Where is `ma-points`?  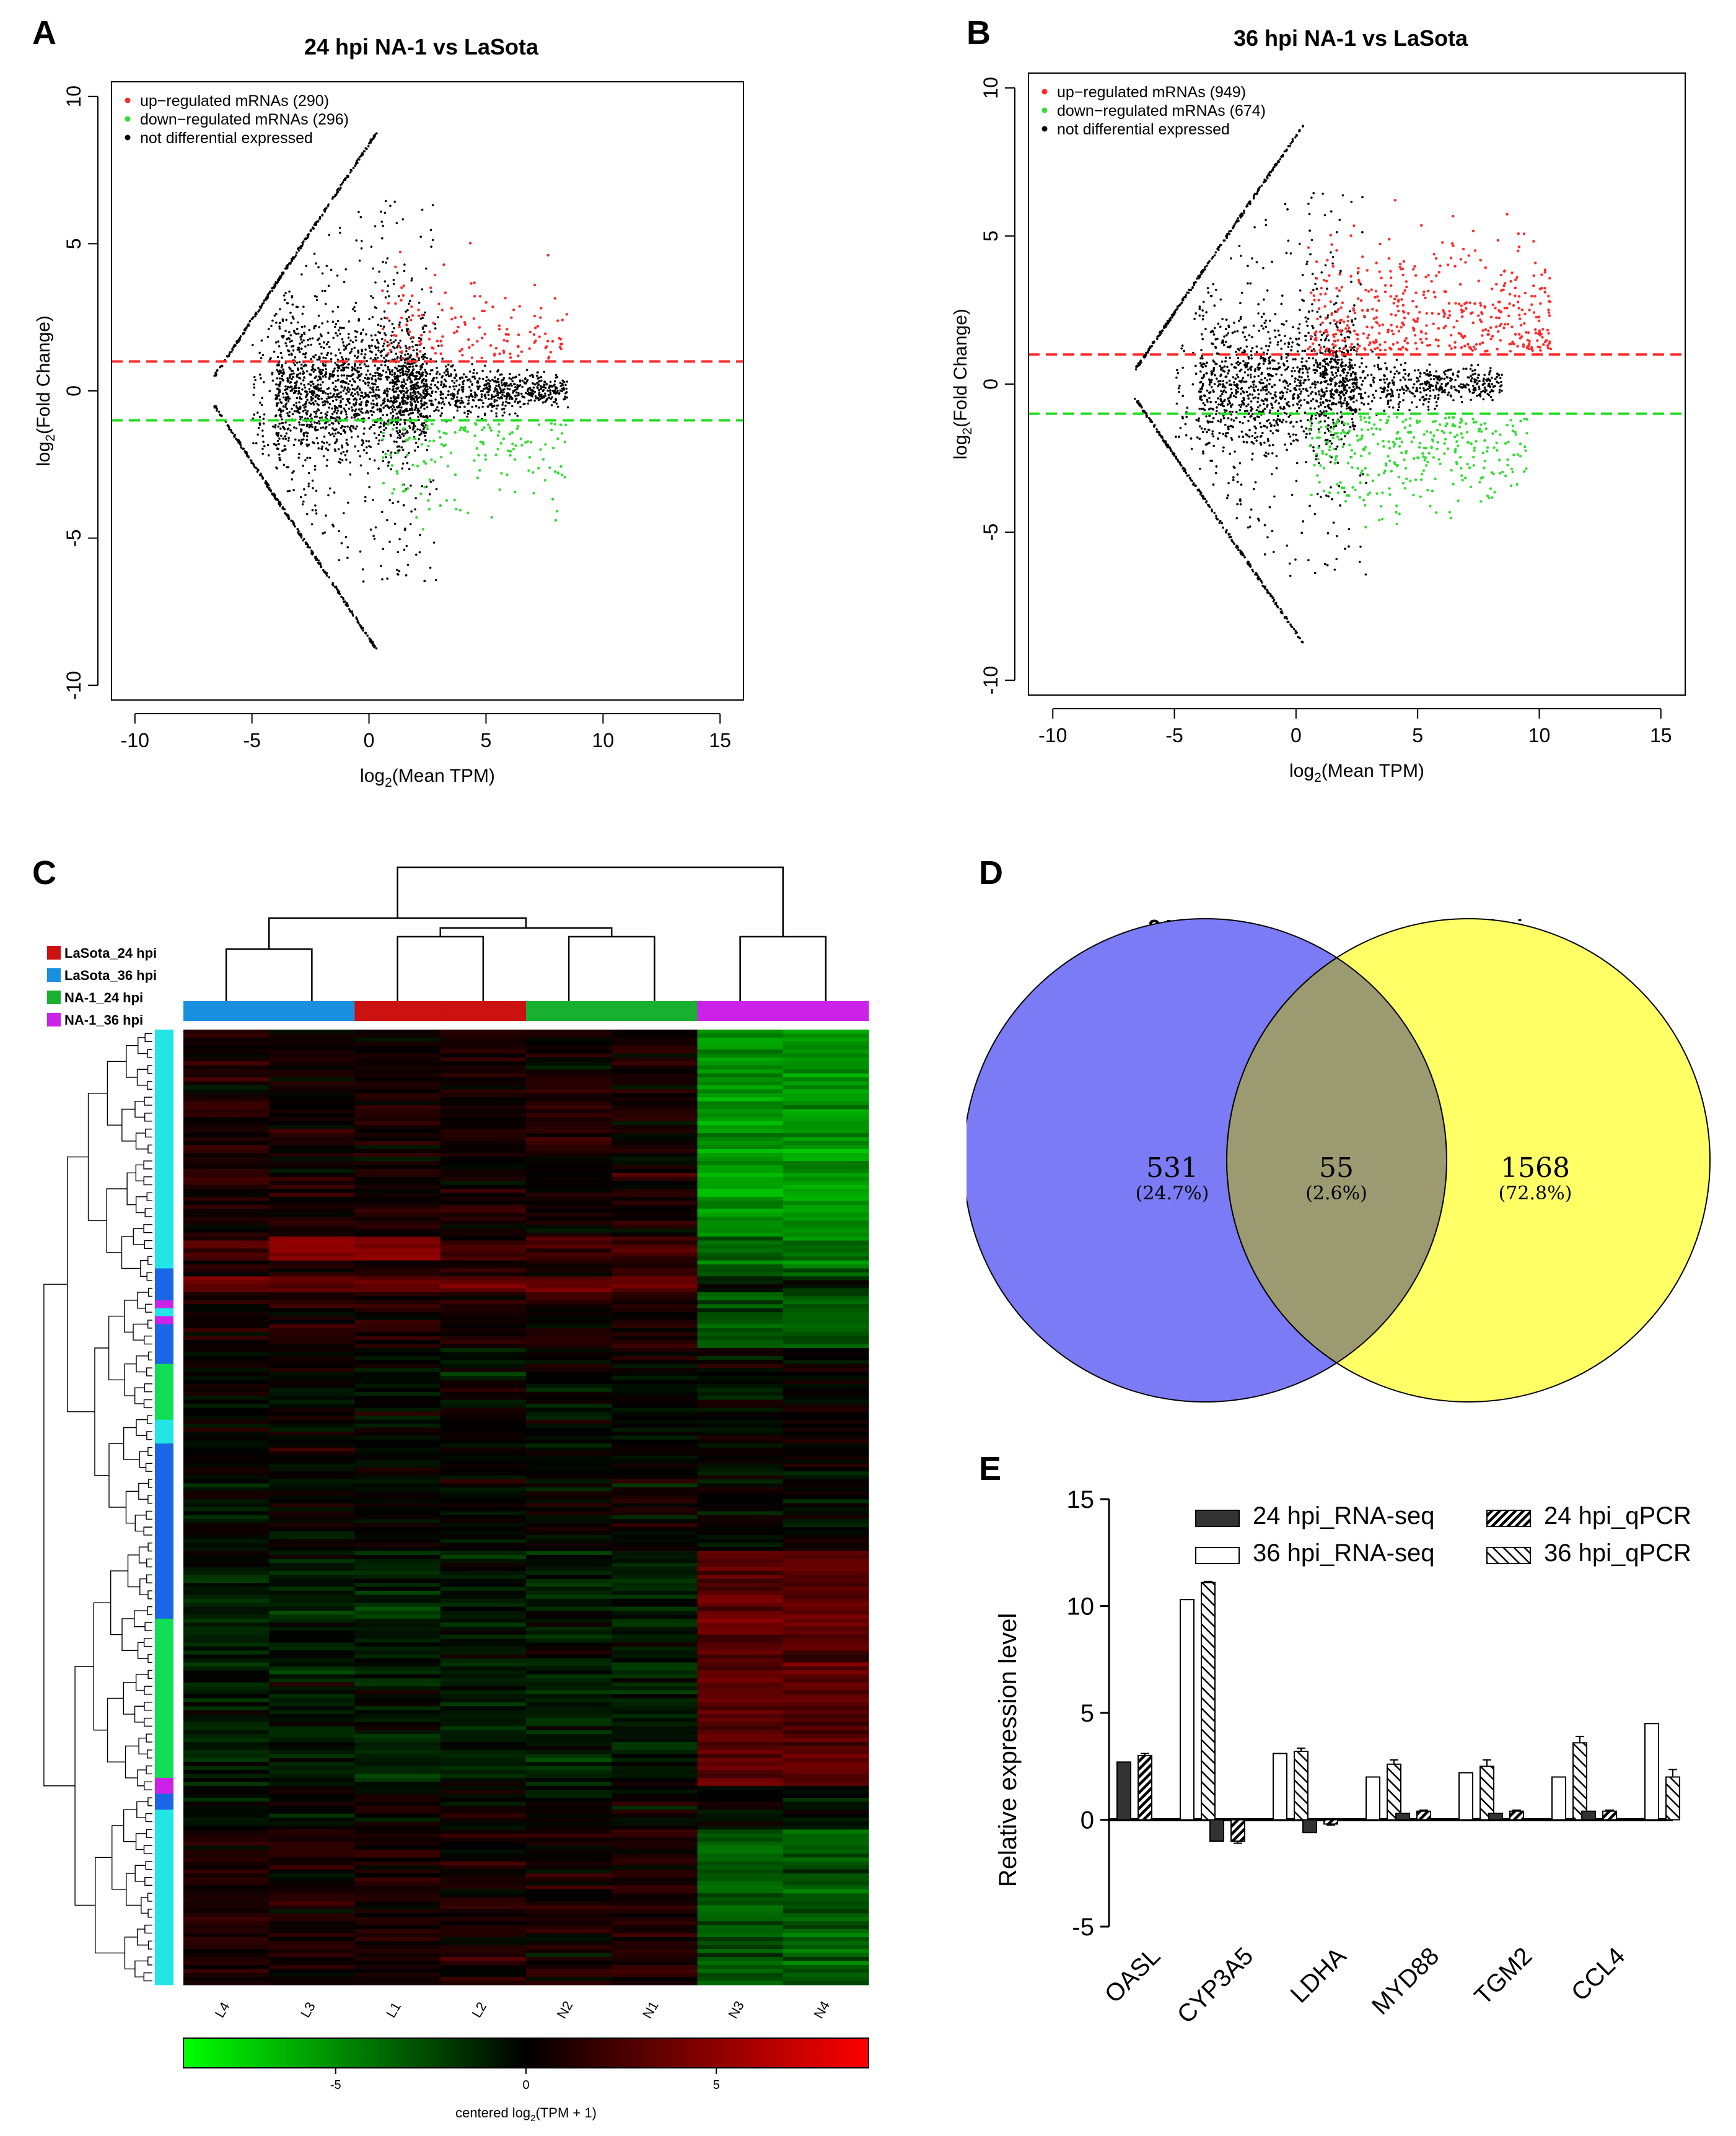 ma-points is located at coordinates (1343, 384).